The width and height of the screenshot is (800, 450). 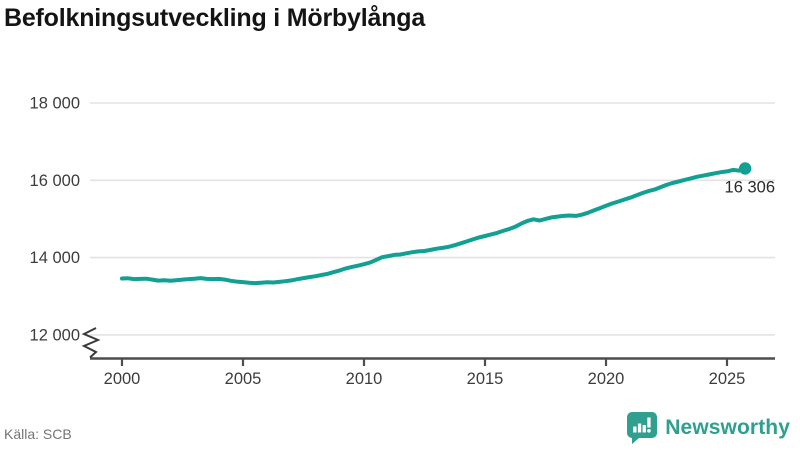 What do you see at coordinates (122, 379) in the screenshot?
I see `x-tick-label: 2000` at bounding box center [122, 379].